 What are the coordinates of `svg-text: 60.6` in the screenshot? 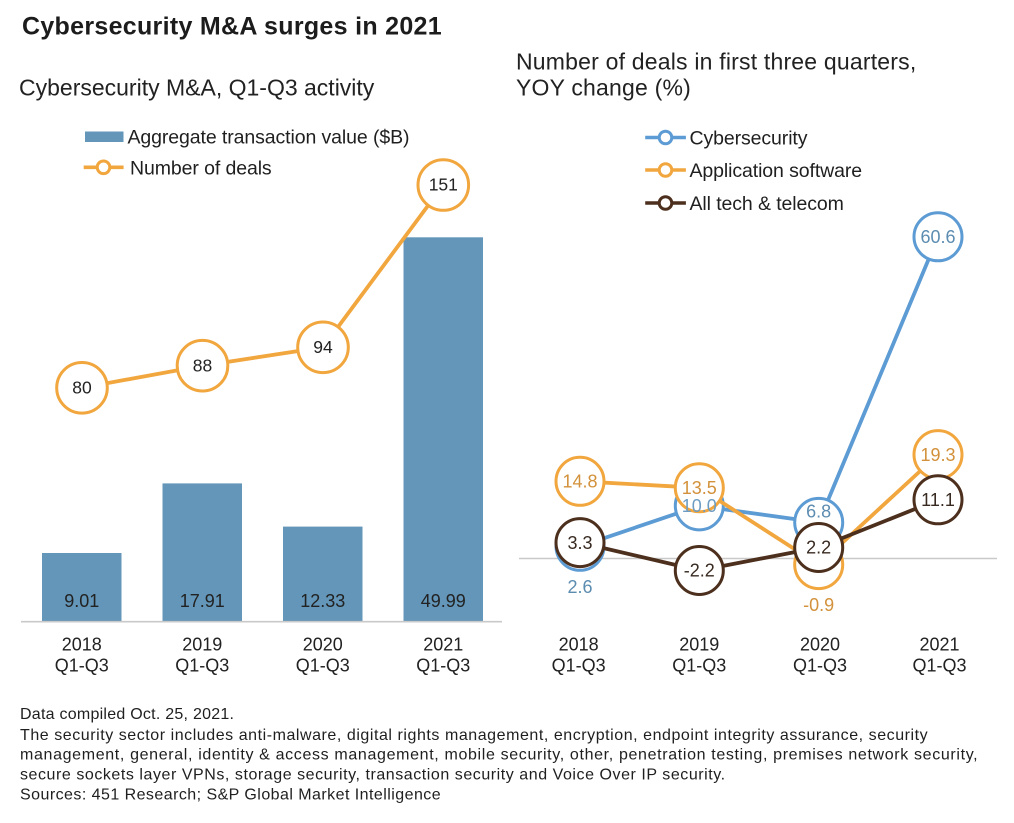 It's located at (937, 237).